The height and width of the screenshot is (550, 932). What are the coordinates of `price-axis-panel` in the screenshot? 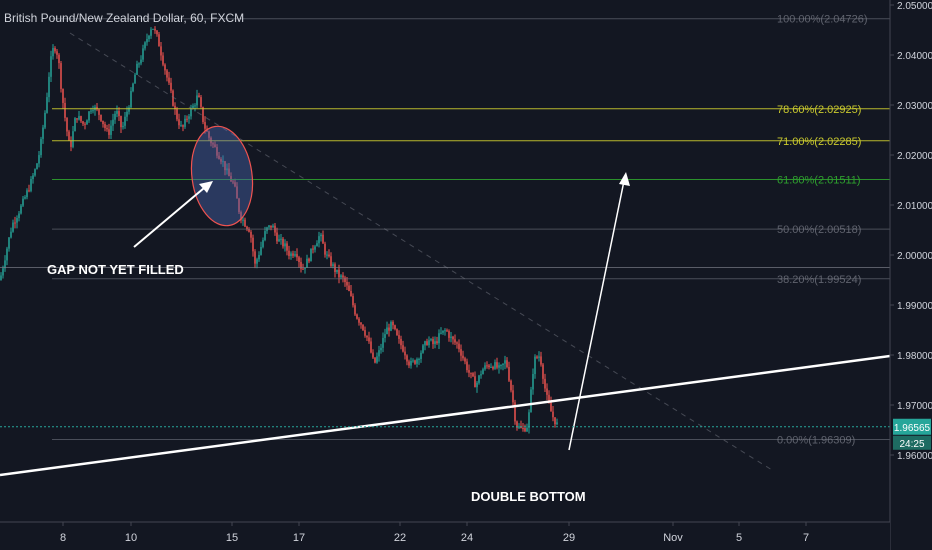 It's located at (911, 275).